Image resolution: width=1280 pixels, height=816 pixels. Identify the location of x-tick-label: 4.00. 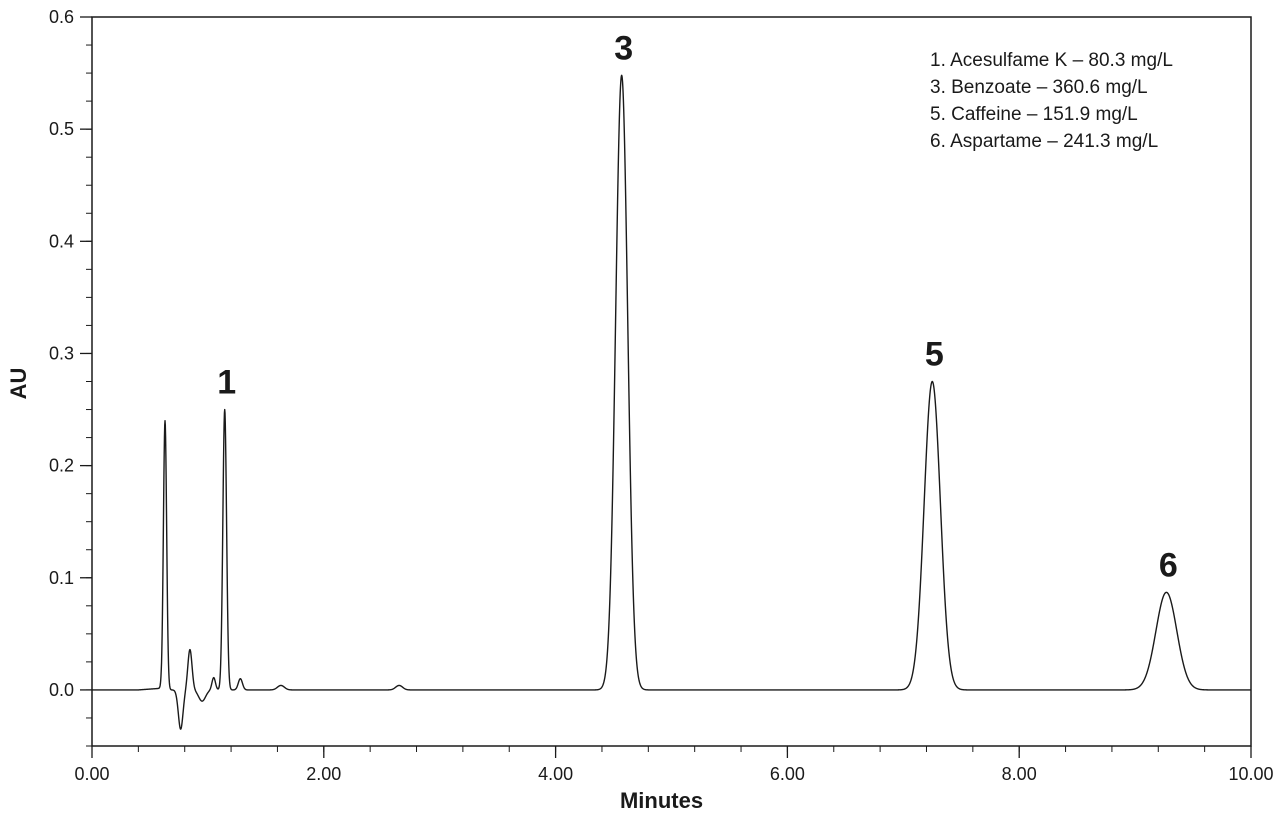
(555, 774).